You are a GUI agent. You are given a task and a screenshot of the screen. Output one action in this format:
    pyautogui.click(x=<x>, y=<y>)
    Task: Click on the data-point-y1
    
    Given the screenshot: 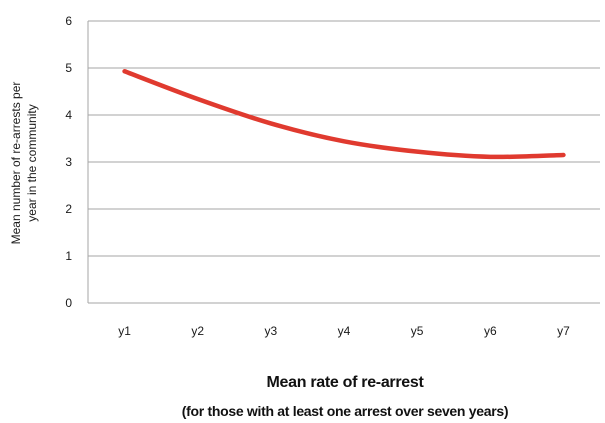 What is the action you would take?
    pyautogui.click(x=125, y=71)
    